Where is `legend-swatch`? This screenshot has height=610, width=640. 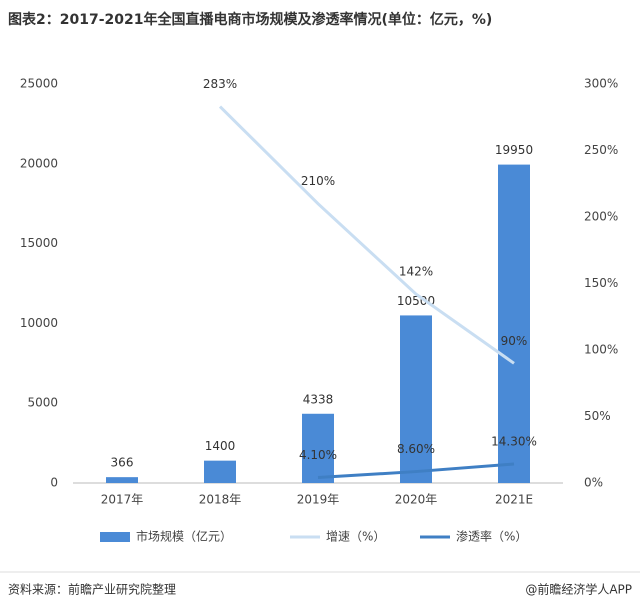 legend-swatch is located at coordinates (115, 537).